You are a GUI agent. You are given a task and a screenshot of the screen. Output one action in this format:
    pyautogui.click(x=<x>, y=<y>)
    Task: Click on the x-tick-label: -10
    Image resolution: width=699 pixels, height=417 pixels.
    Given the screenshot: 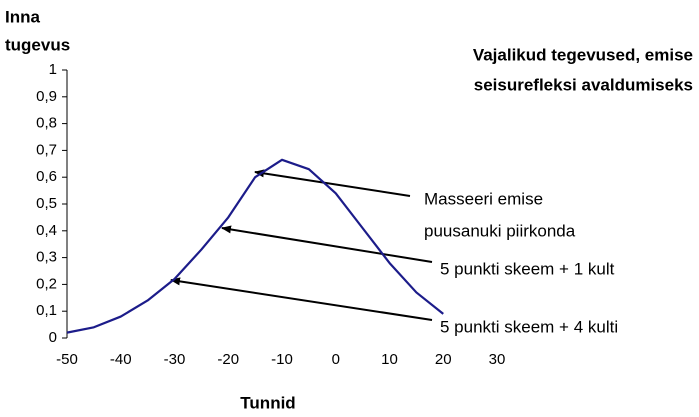 What is the action you would take?
    pyautogui.click(x=282, y=359)
    